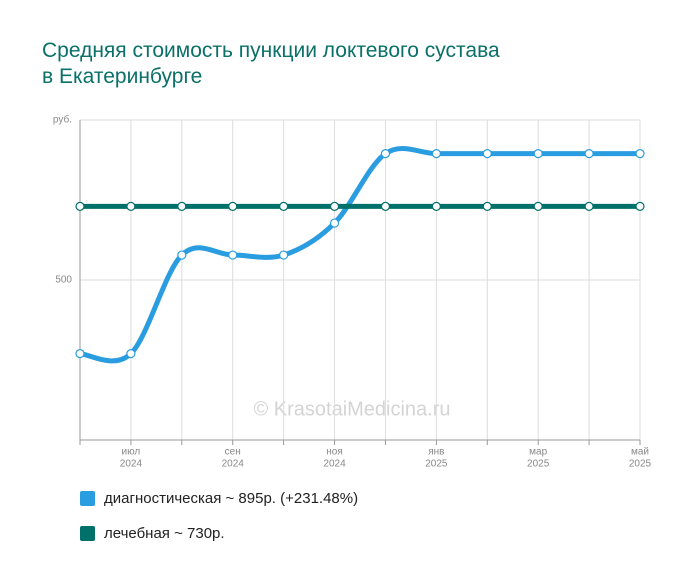  I want to click on x-tick-label: сен, so click(233, 452).